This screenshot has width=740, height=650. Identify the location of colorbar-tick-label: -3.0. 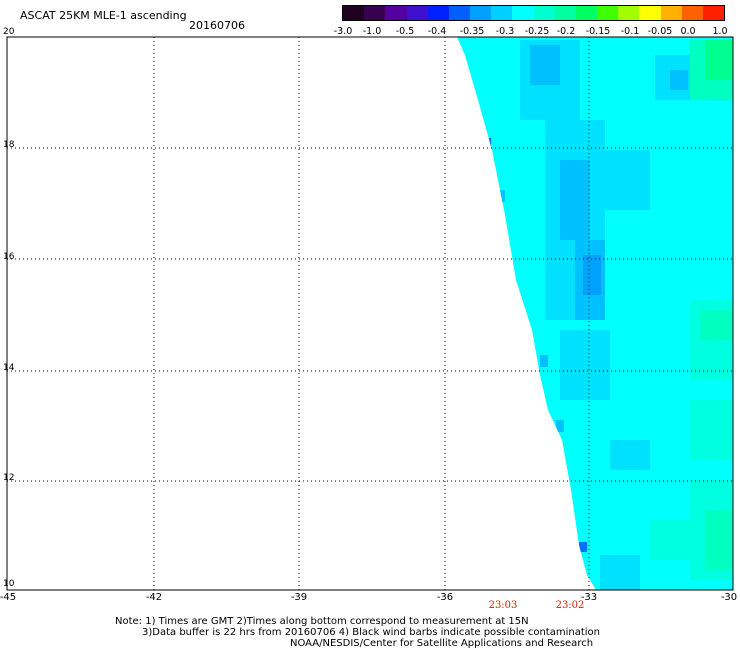
(343, 31).